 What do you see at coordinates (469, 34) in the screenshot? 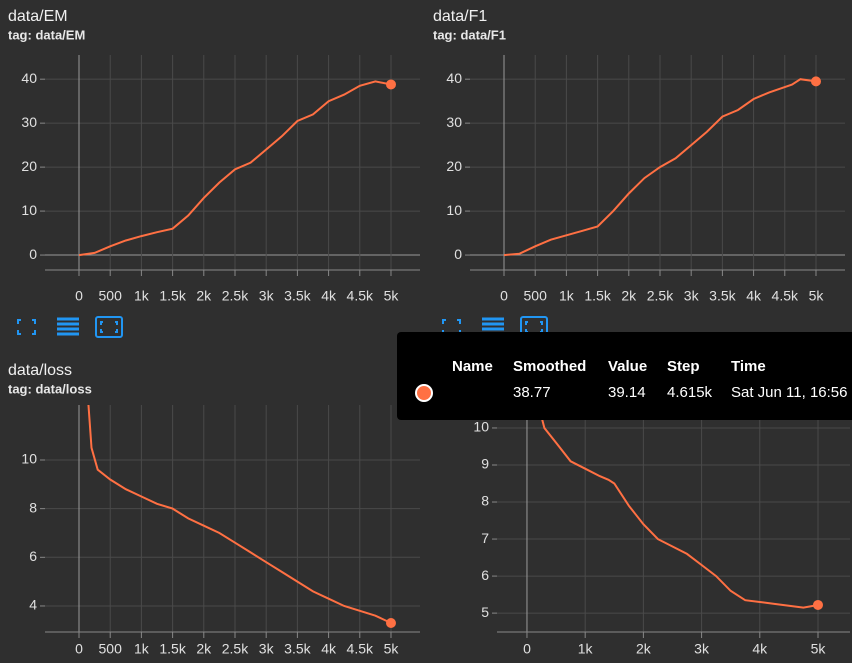
I see `chart-subtitle: tag: data/F1` at bounding box center [469, 34].